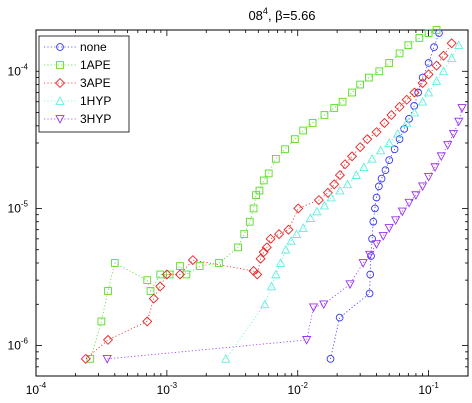  I want to click on legend-label: 1APE, so click(95, 65).